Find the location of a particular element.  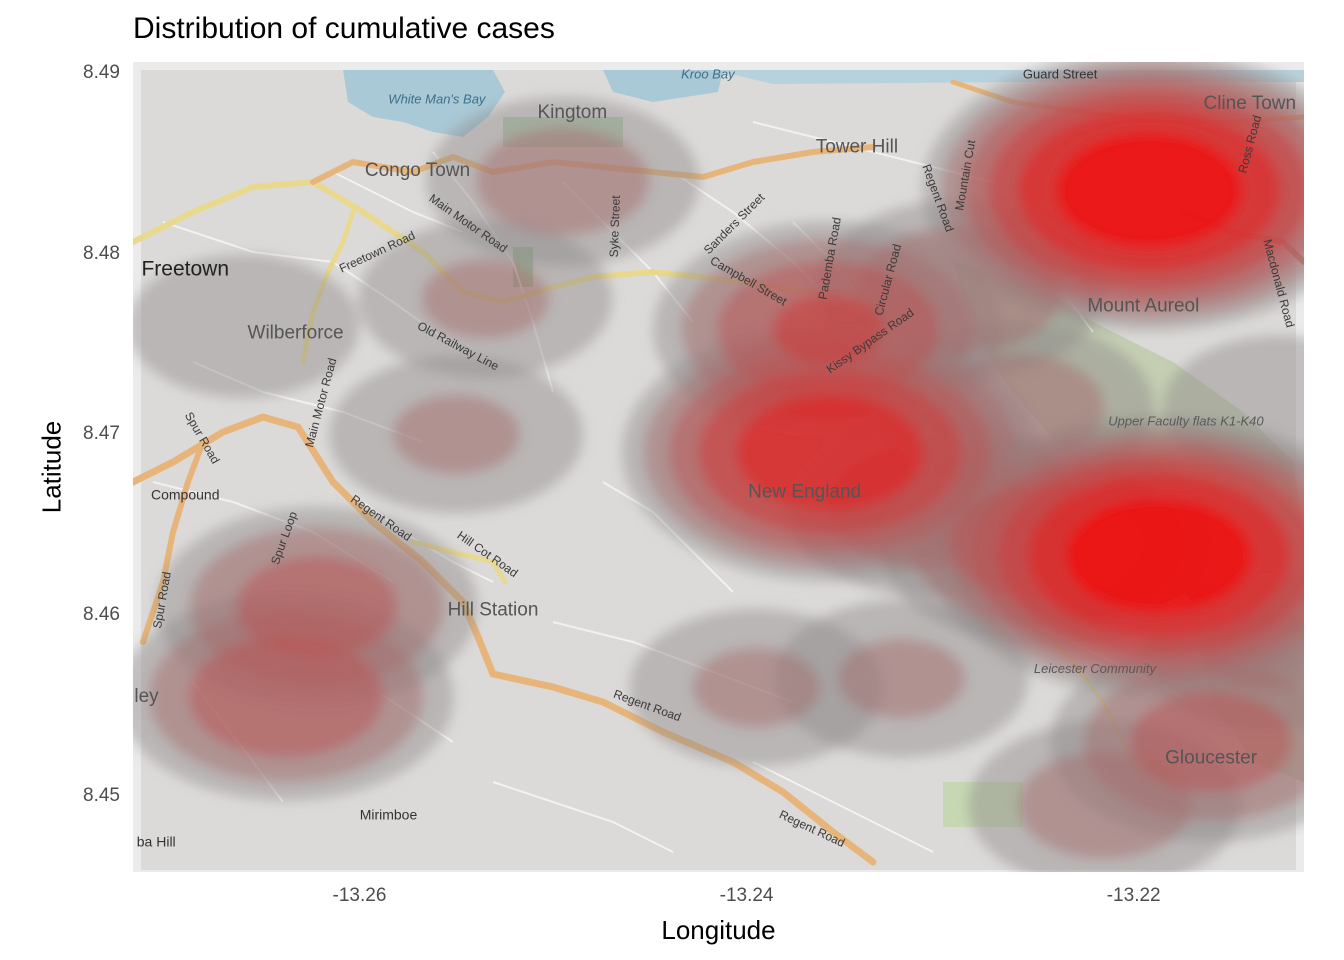

y-tick-label: 8.49 is located at coordinates (101, 72).